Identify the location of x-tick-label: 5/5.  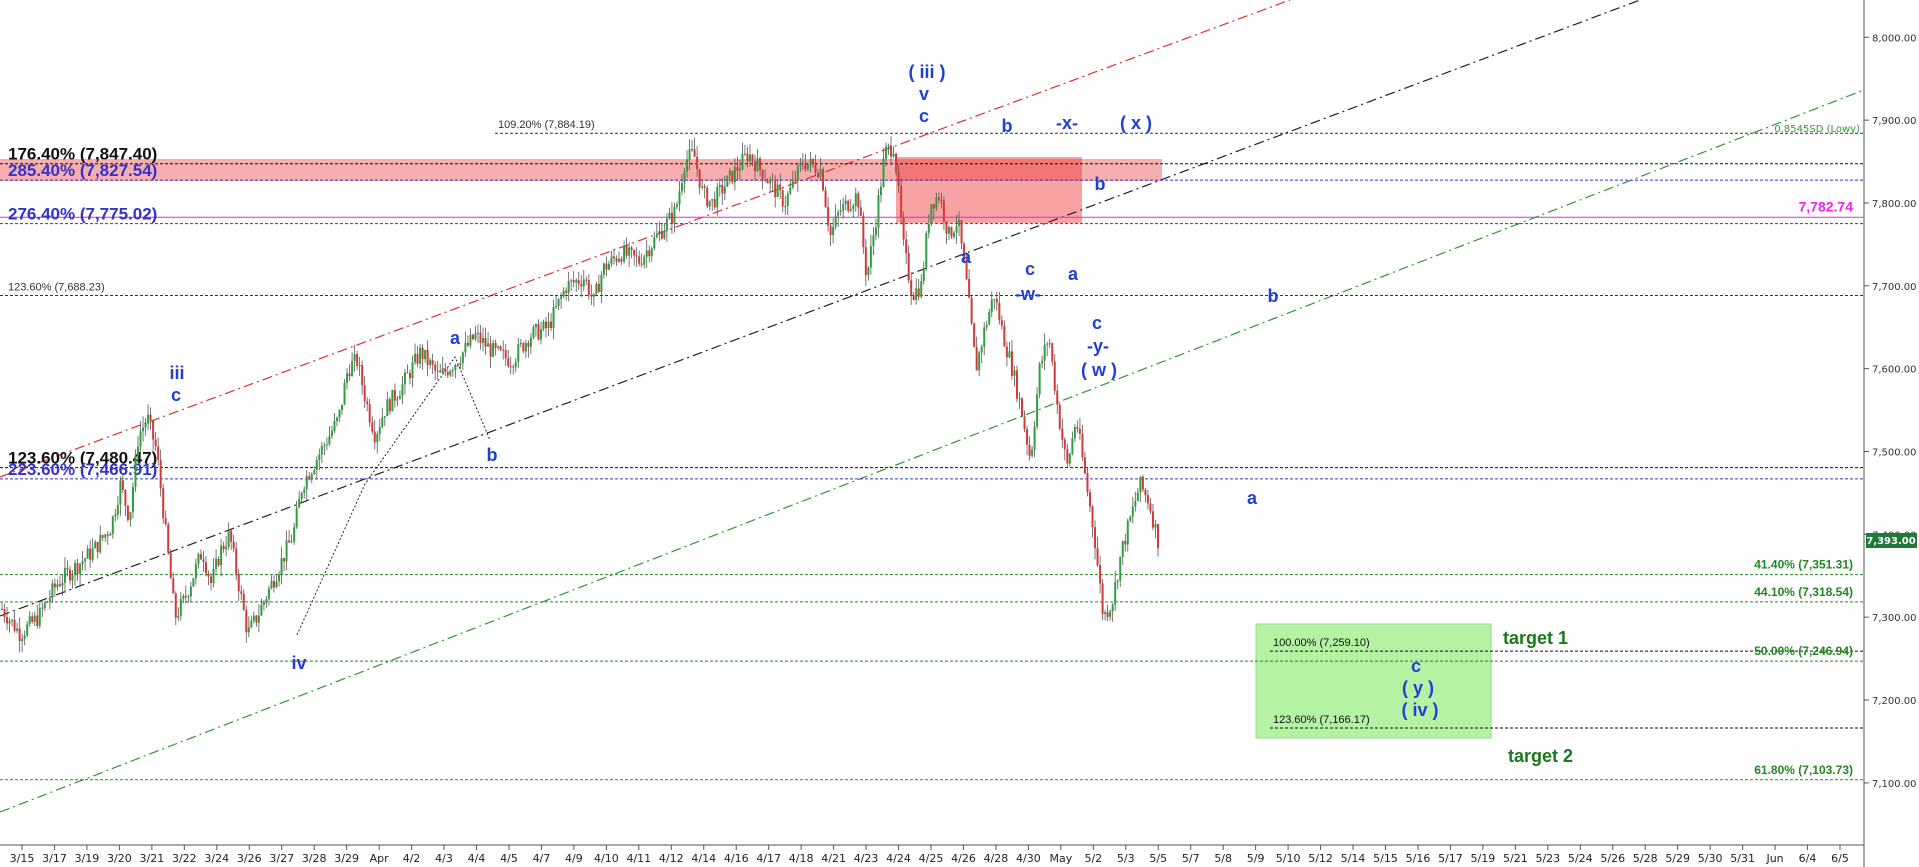
(1158, 858).